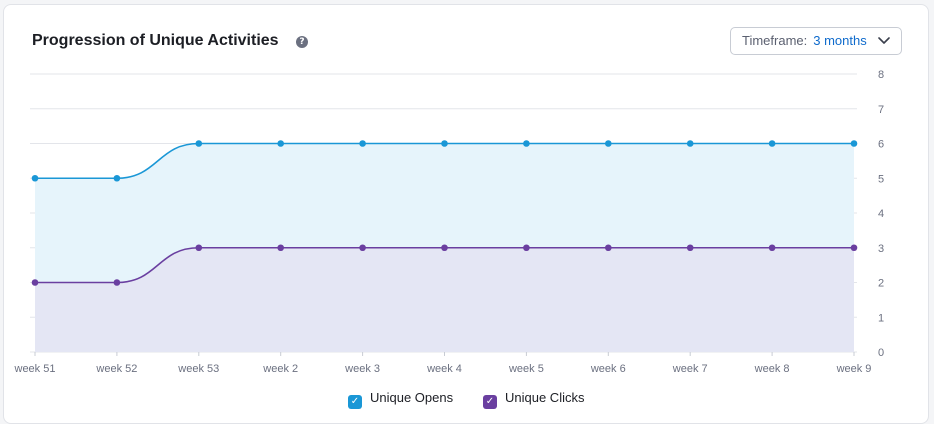  What do you see at coordinates (302, 42) in the screenshot?
I see `help-icon: ?` at bounding box center [302, 42].